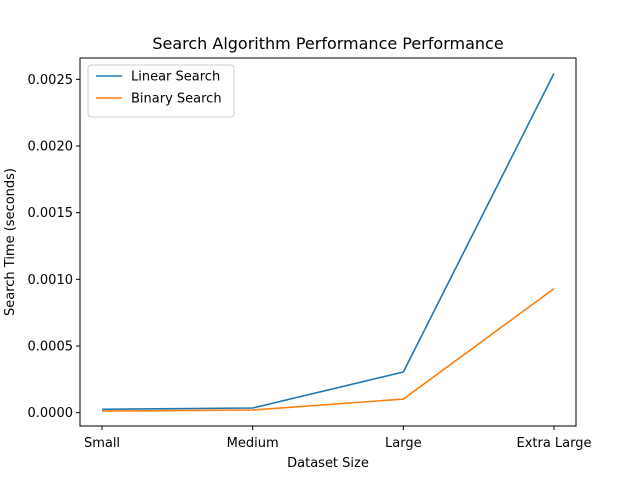 The image size is (640, 480). I want to click on x-tick-label: Extra Large, so click(553, 443).